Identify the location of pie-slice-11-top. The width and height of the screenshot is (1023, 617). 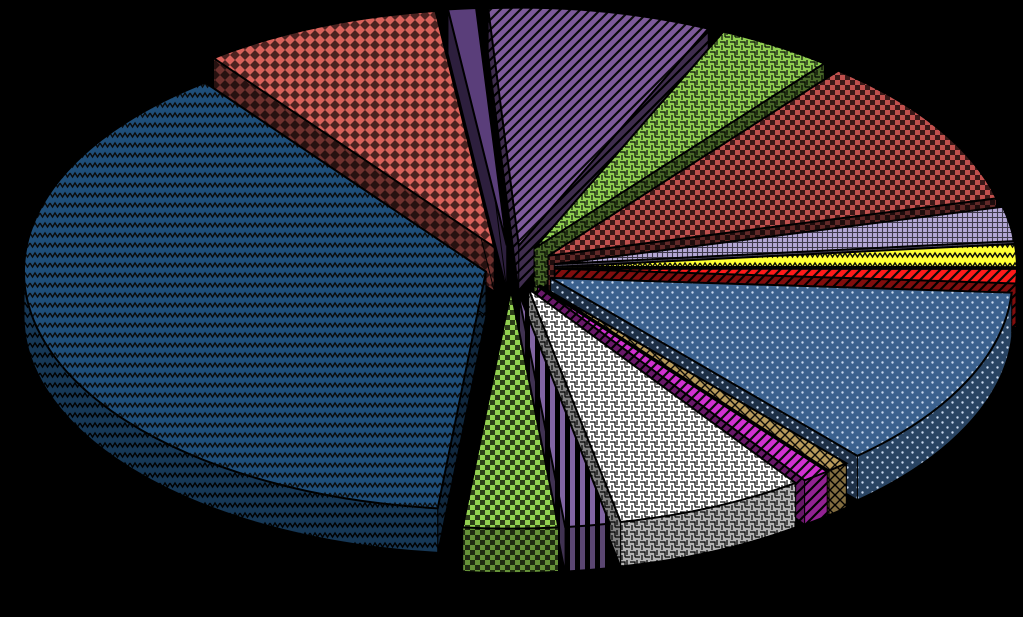
(693, 378).